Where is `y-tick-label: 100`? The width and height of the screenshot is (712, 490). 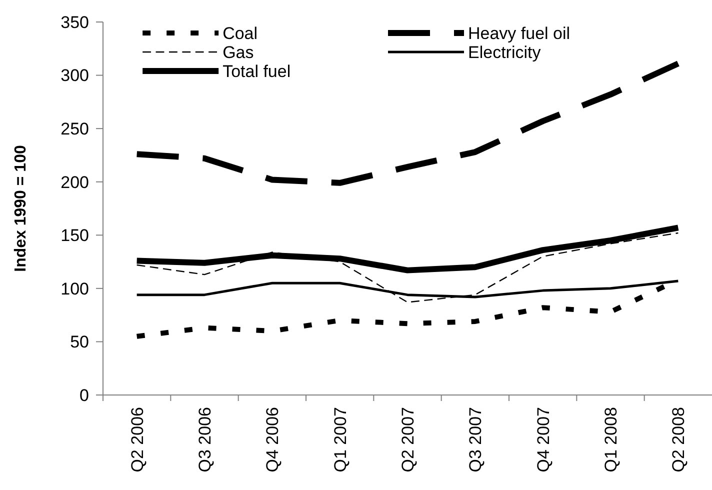
y-tick-label: 100 is located at coordinates (74, 288).